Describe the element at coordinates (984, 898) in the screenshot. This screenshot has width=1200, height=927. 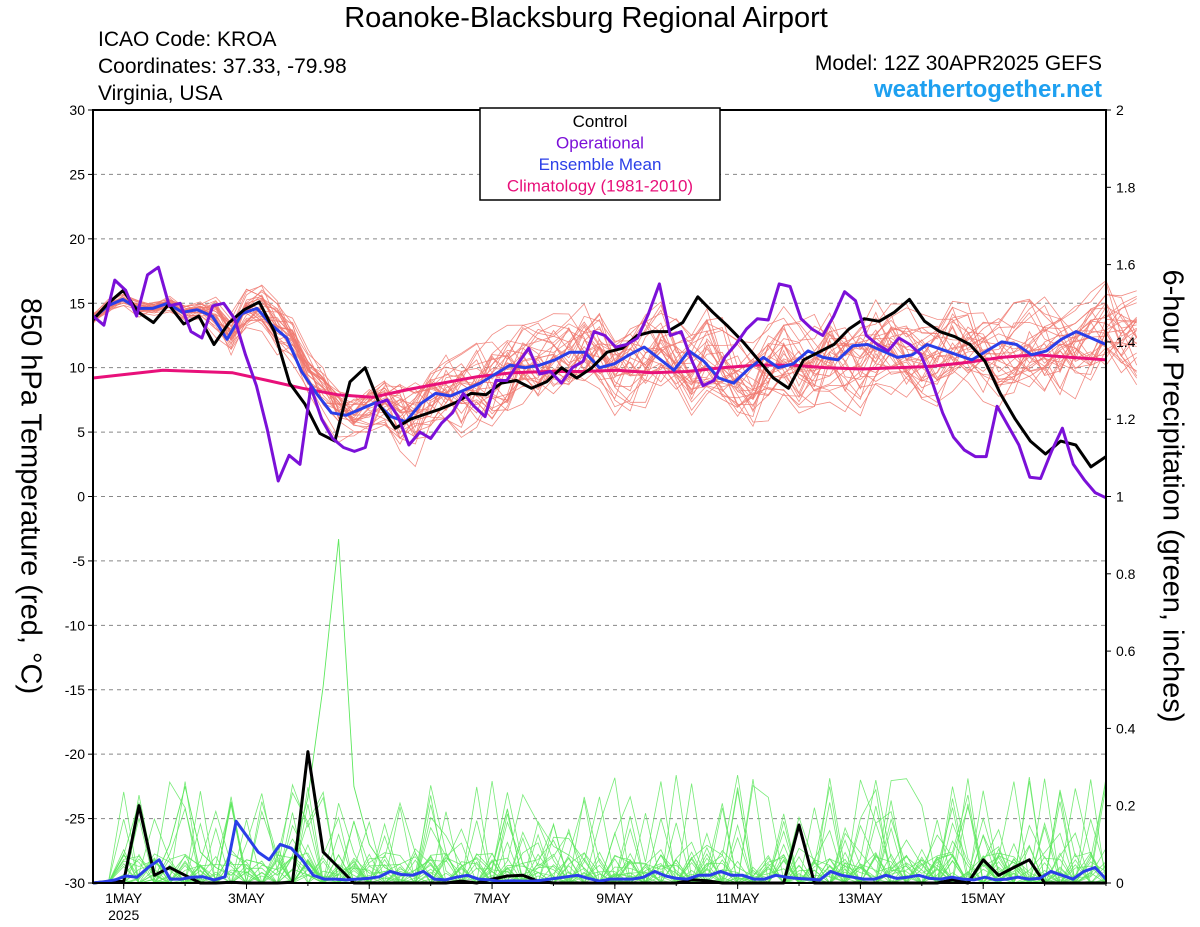
I see `x-tick-label: 15MAY` at that location.